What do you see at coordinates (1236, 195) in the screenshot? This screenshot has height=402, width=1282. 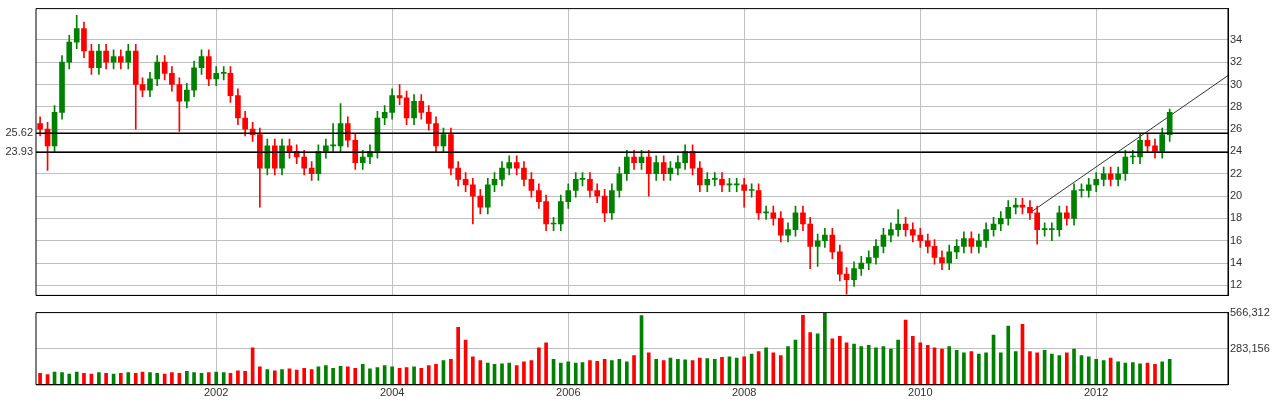 I see `y-tick-label: 20` at bounding box center [1236, 195].